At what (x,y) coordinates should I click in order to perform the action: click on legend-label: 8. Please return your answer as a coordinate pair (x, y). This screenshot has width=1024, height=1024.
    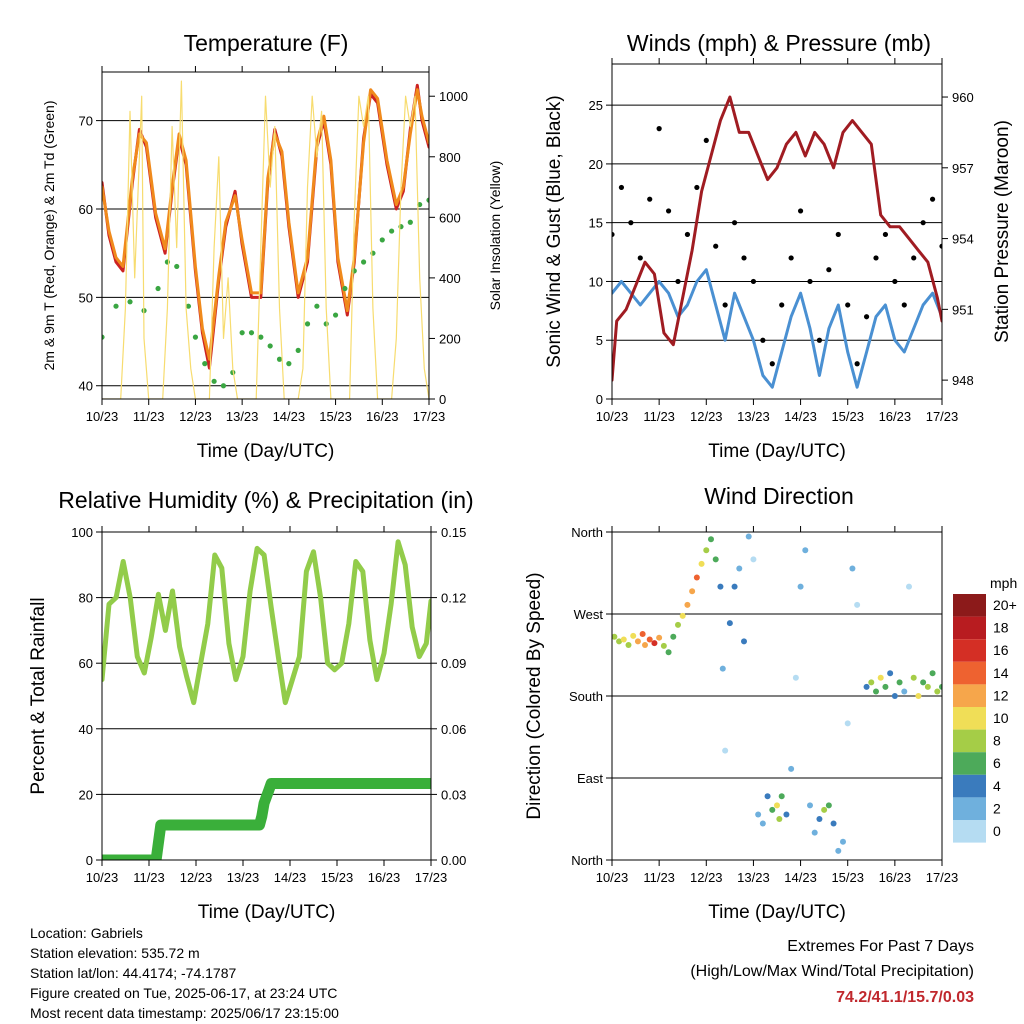
    Looking at the image, I should click on (997, 741).